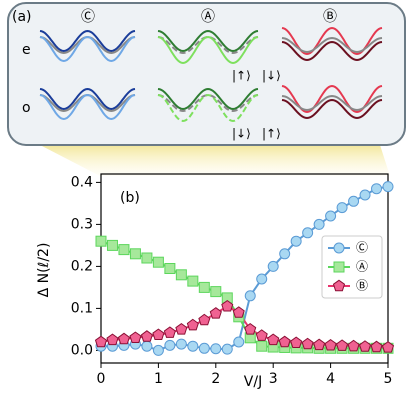 The width and height of the screenshot is (415, 396). What do you see at coordinates (273, 379) in the screenshot?
I see `x-tick-label: 3` at bounding box center [273, 379].